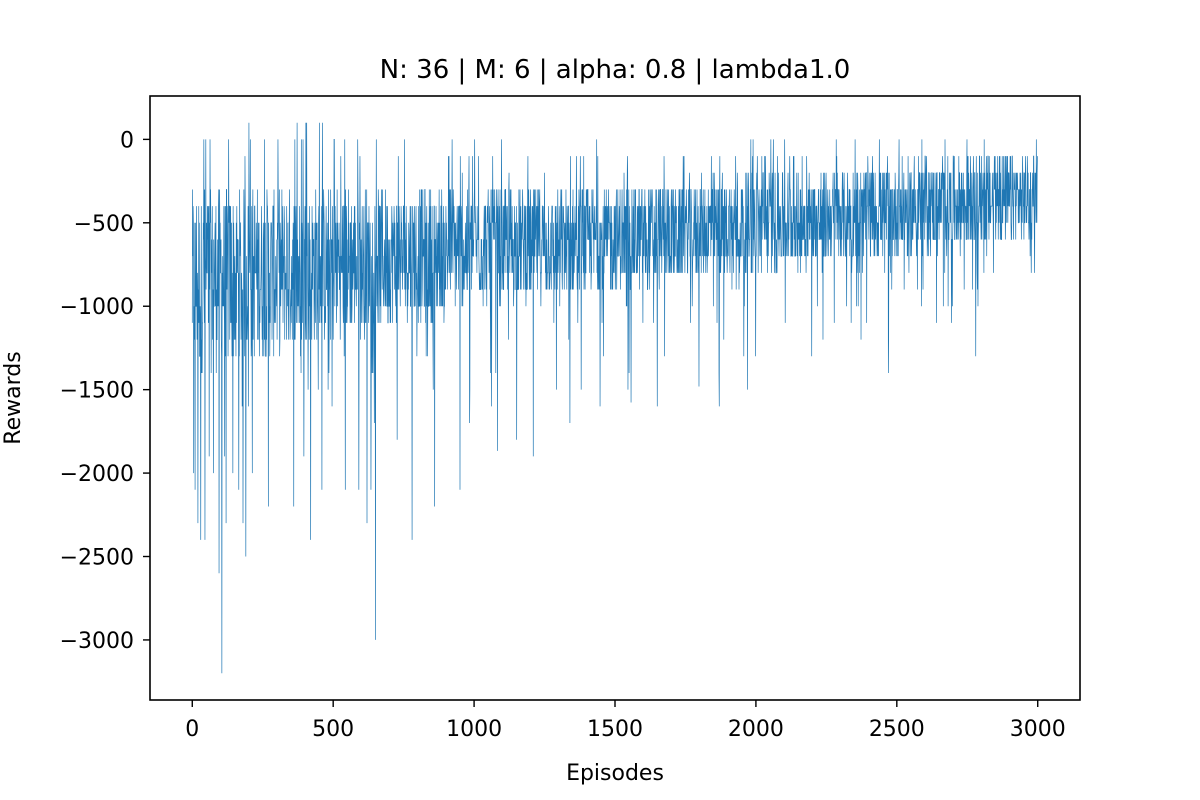 Image resolution: width=1200 pixels, height=800 pixels. What do you see at coordinates (615, 70) in the screenshot?
I see `chart-title: N: 36 | M: 6 | alpha: 0.8 | lambda1.0` at bounding box center [615, 70].